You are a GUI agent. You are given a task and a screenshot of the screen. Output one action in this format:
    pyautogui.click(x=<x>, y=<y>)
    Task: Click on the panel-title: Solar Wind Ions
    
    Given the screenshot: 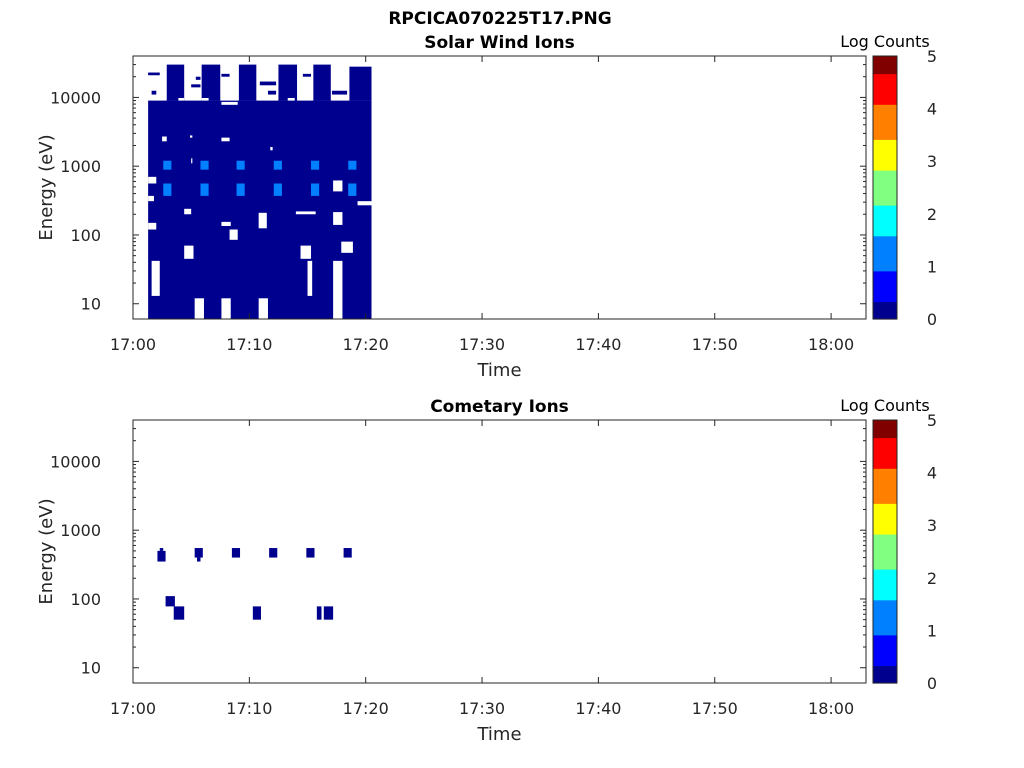 What is the action you would take?
    pyautogui.click(x=499, y=43)
    